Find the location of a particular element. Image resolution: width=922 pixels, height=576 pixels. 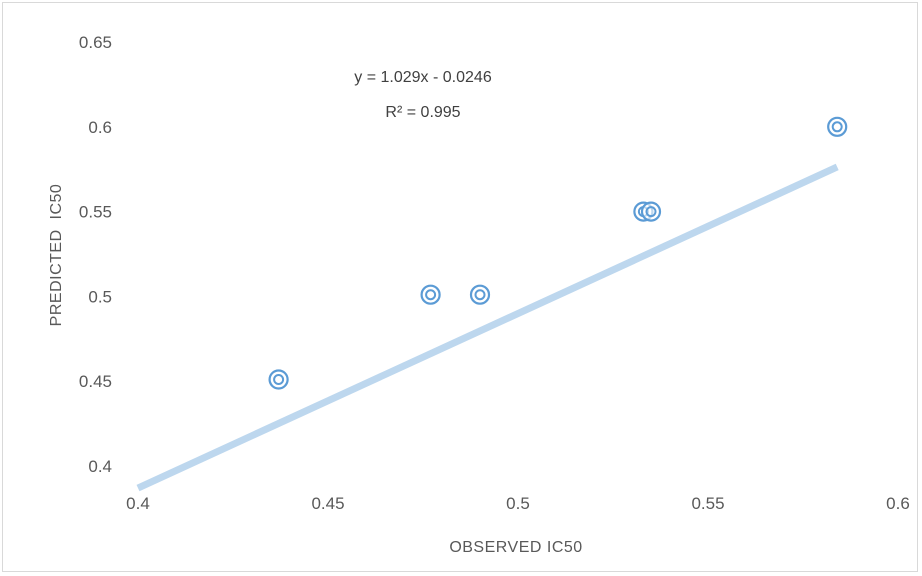

y-tick-label: 0.55 is located at coordinates (95, 212).